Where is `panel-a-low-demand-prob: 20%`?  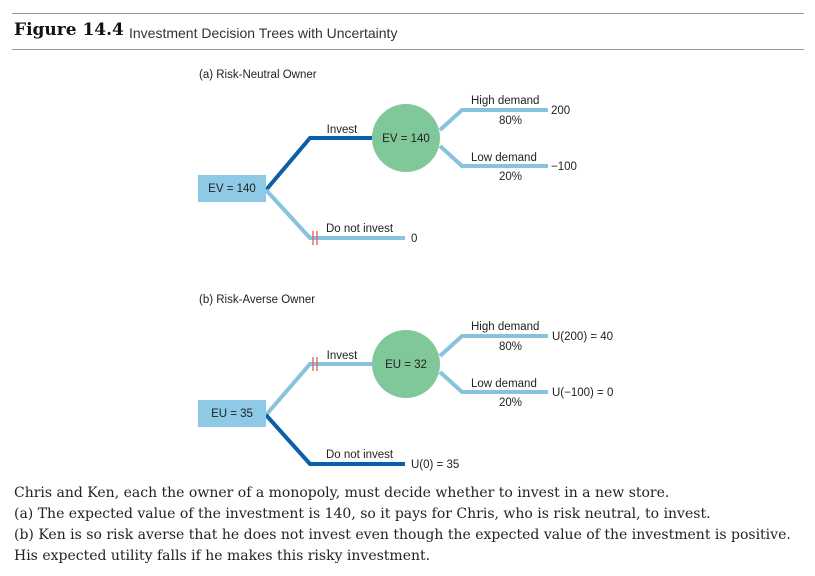
panel-a-low-demand-prob: 20% is located at coordinates (510, 177).